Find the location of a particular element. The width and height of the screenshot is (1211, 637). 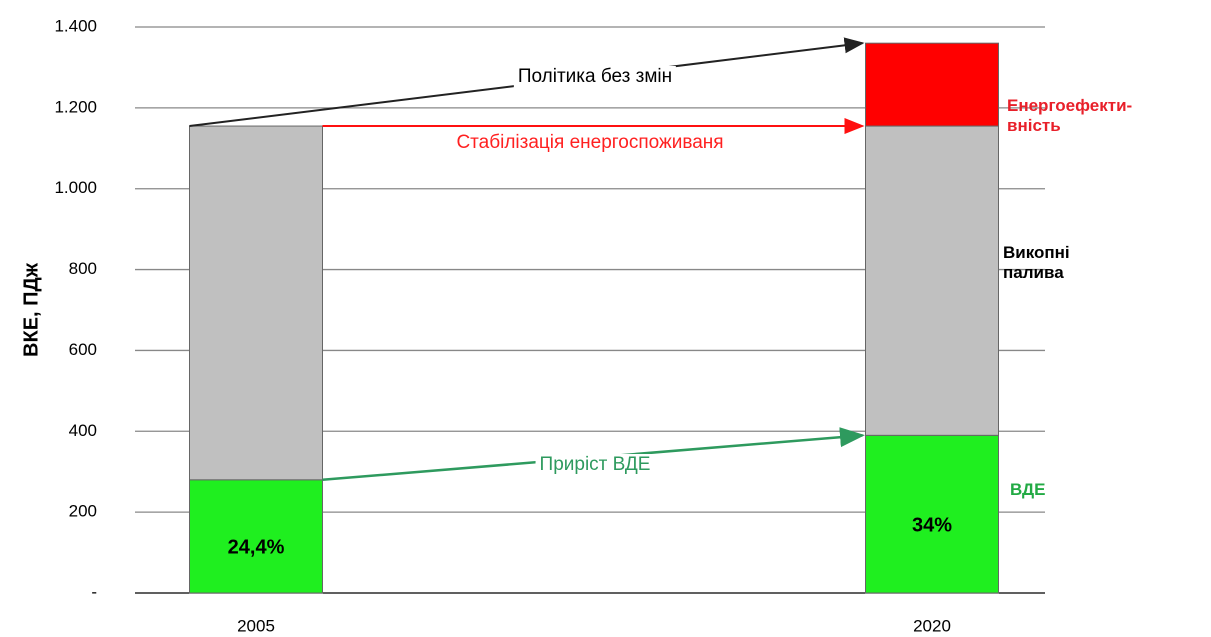

y-tick-label: - is located at coordinates (94, 591).